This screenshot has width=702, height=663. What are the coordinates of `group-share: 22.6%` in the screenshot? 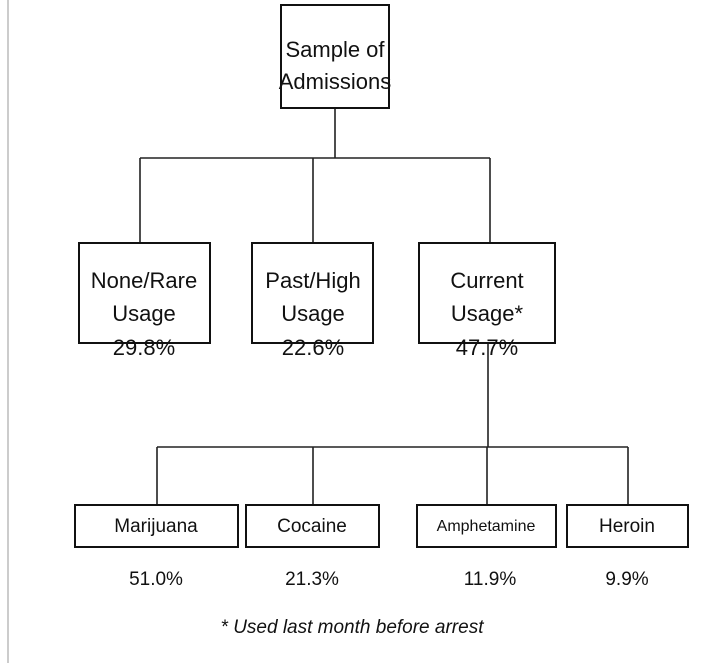 It's located at (313, 347).